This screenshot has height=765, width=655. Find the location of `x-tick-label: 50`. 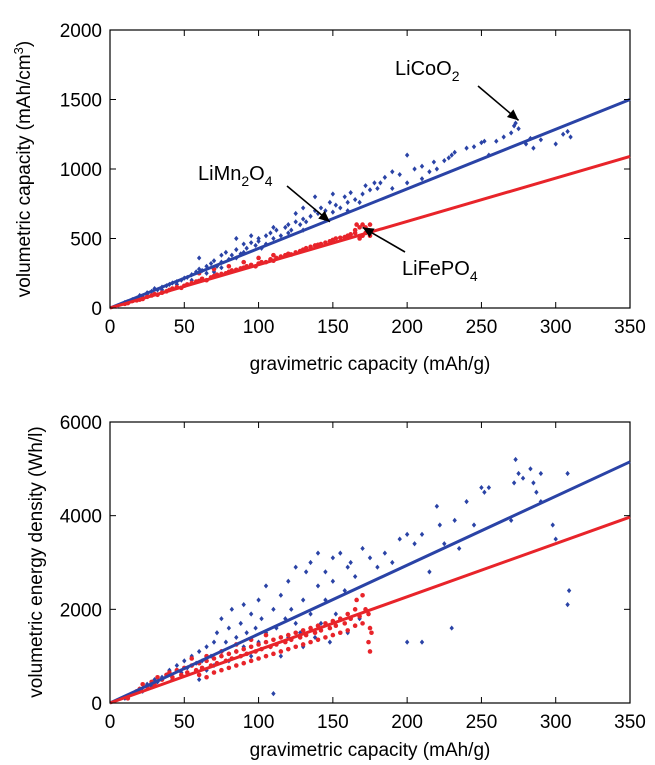

x-tick-label: 50 is located at coordinates (184, 327).